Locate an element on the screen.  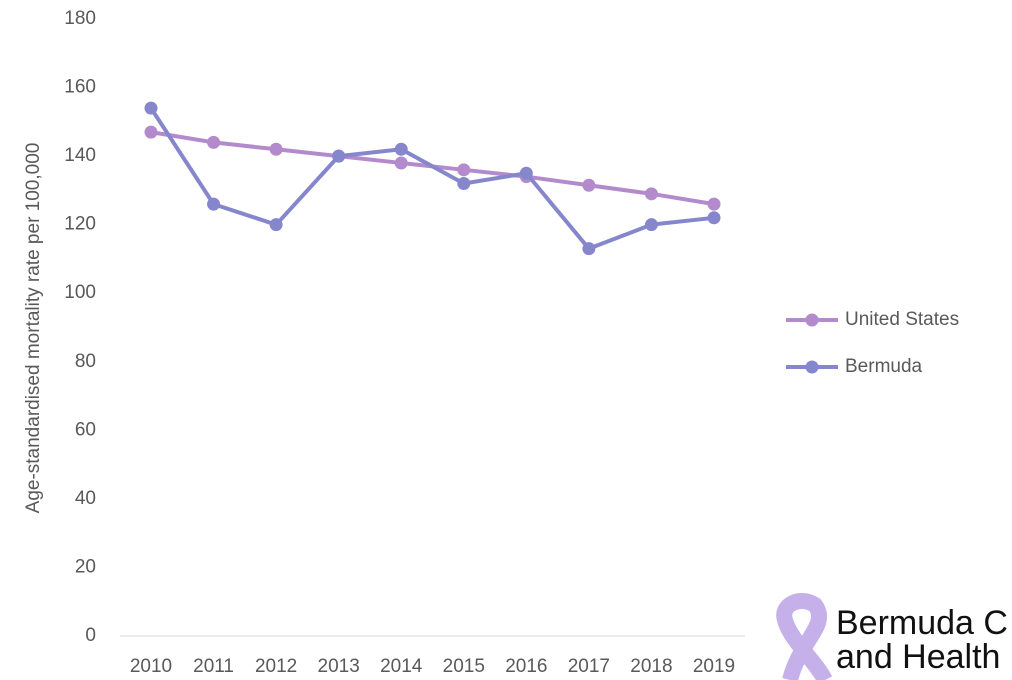
logo-ribbon is located at coordinates (804, 636).